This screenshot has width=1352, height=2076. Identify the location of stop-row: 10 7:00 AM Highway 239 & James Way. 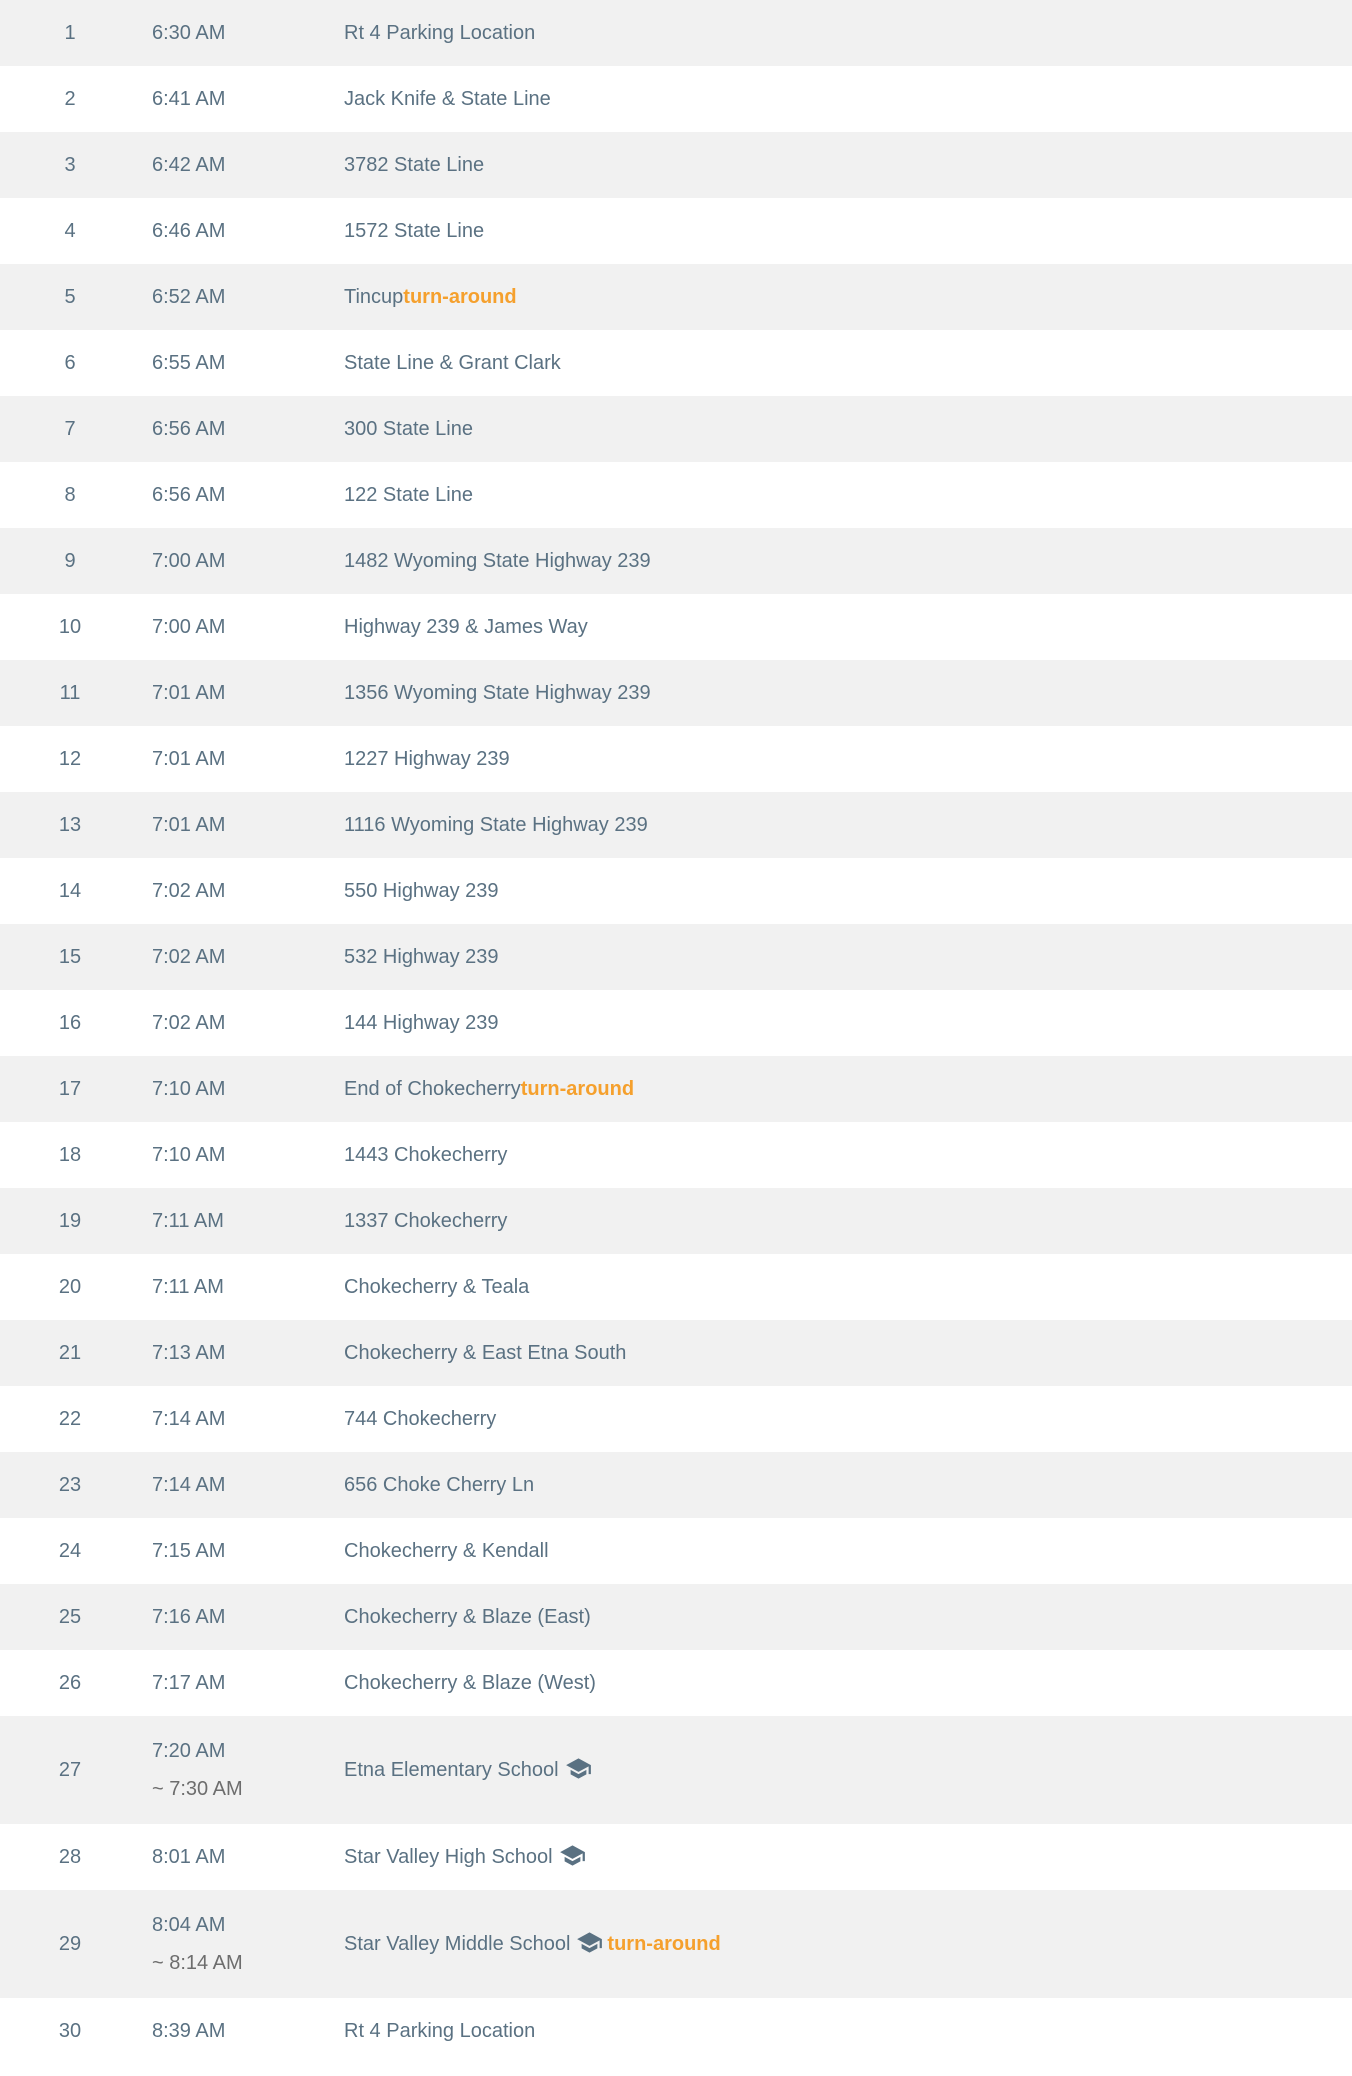
(676, 627).